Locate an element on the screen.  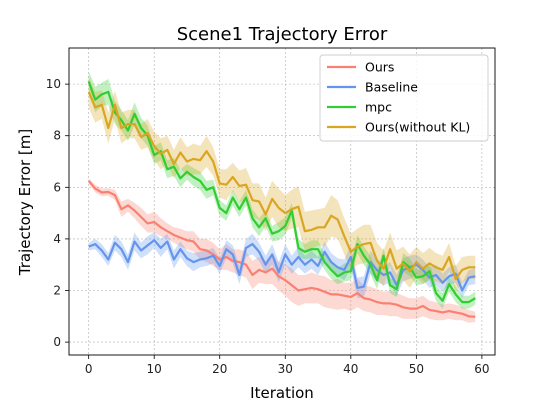
series-line is located at coordinates (282, 265).